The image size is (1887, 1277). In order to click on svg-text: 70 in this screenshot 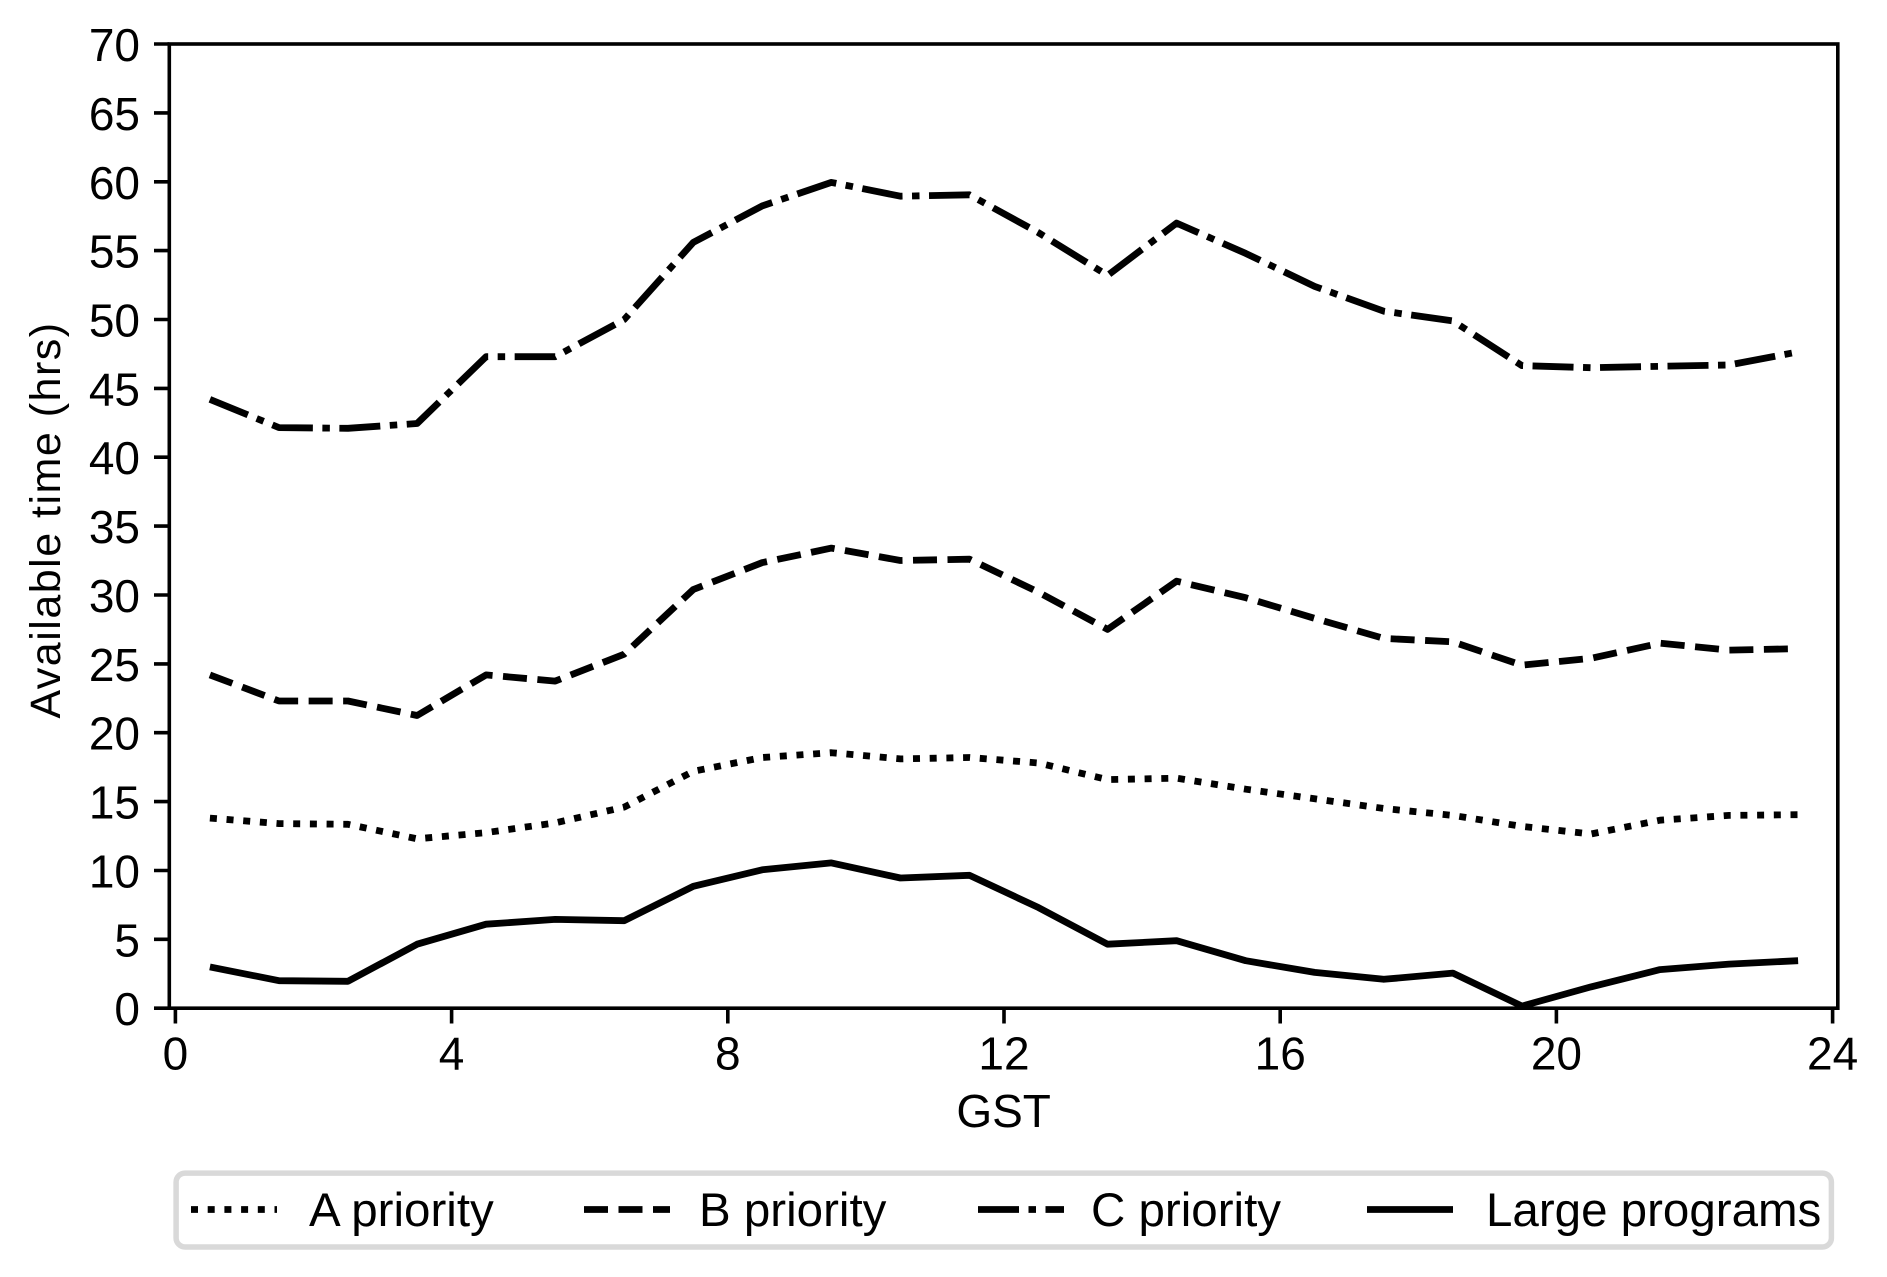, I will do `click(114, 45)`.